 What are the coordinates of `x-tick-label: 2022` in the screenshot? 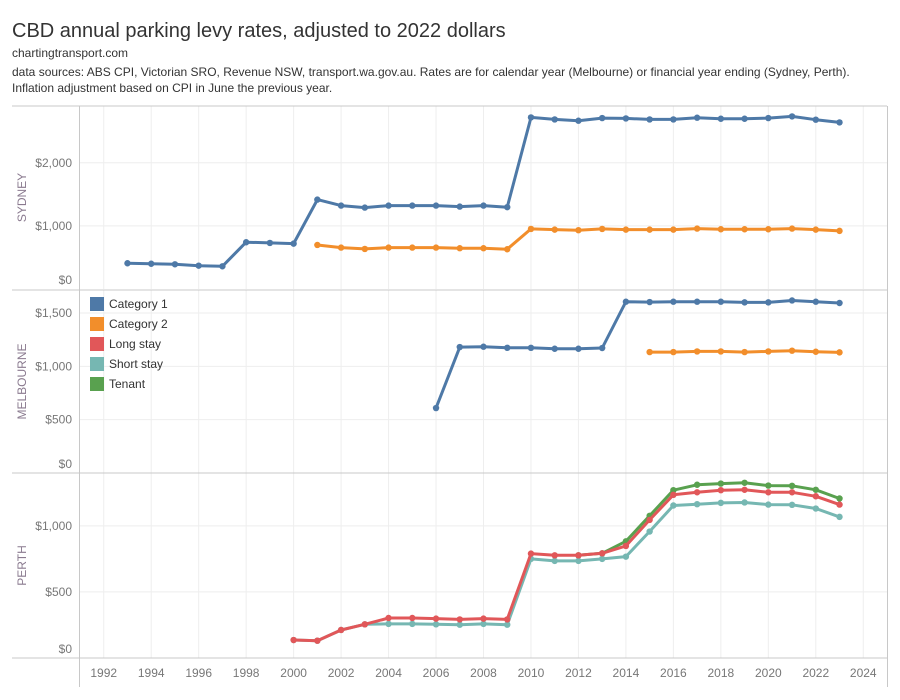 It's located at (815, 673).